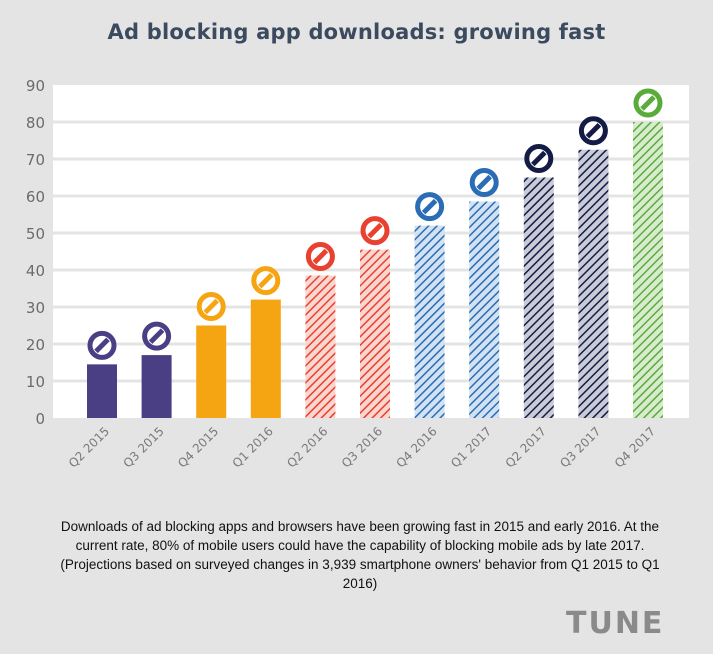  What do you see at coordinates (35, 271) in the screenshot?
I see `y-tick-label: 40` at bounding box center [35, 271].